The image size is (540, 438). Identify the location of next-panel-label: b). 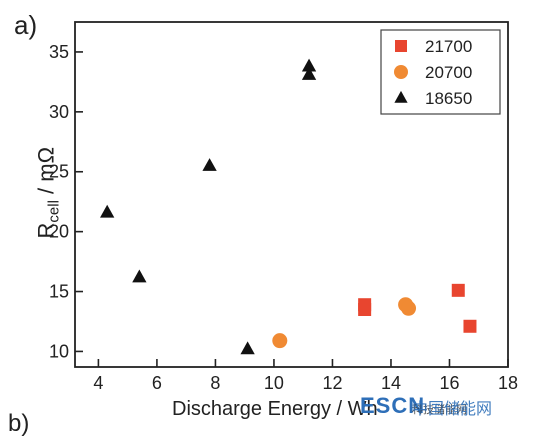
(19, 423).